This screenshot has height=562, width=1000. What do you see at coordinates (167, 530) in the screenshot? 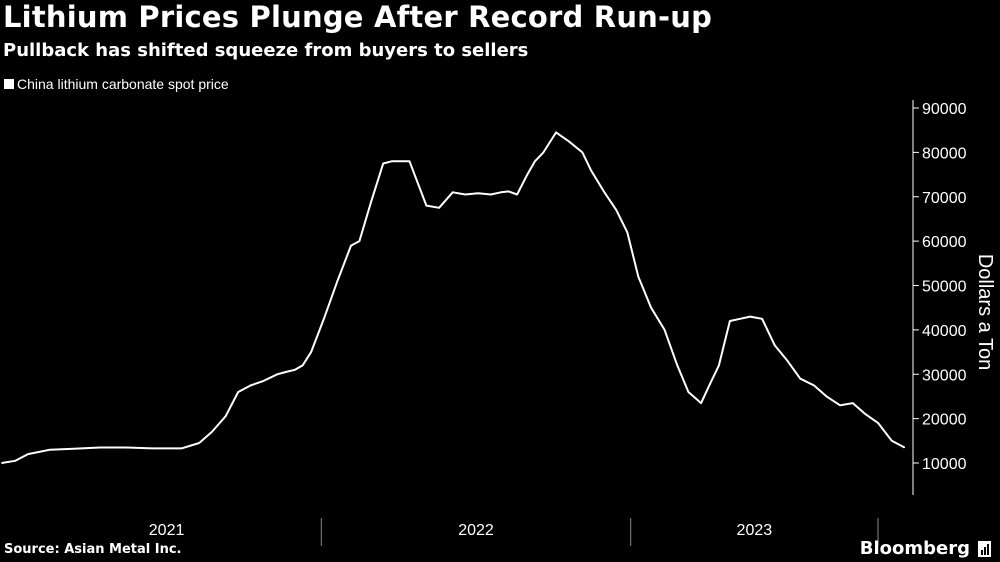
I see `x-tick-label: 2021` at bounding box center [167, 530].